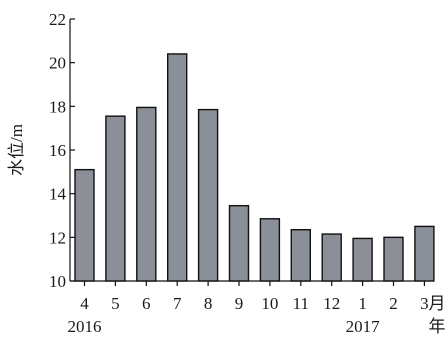  What do you see at coordinates (146, 303) in the screenshot?
I see `x-tick-label: 6` at bounding box center [146, 303].